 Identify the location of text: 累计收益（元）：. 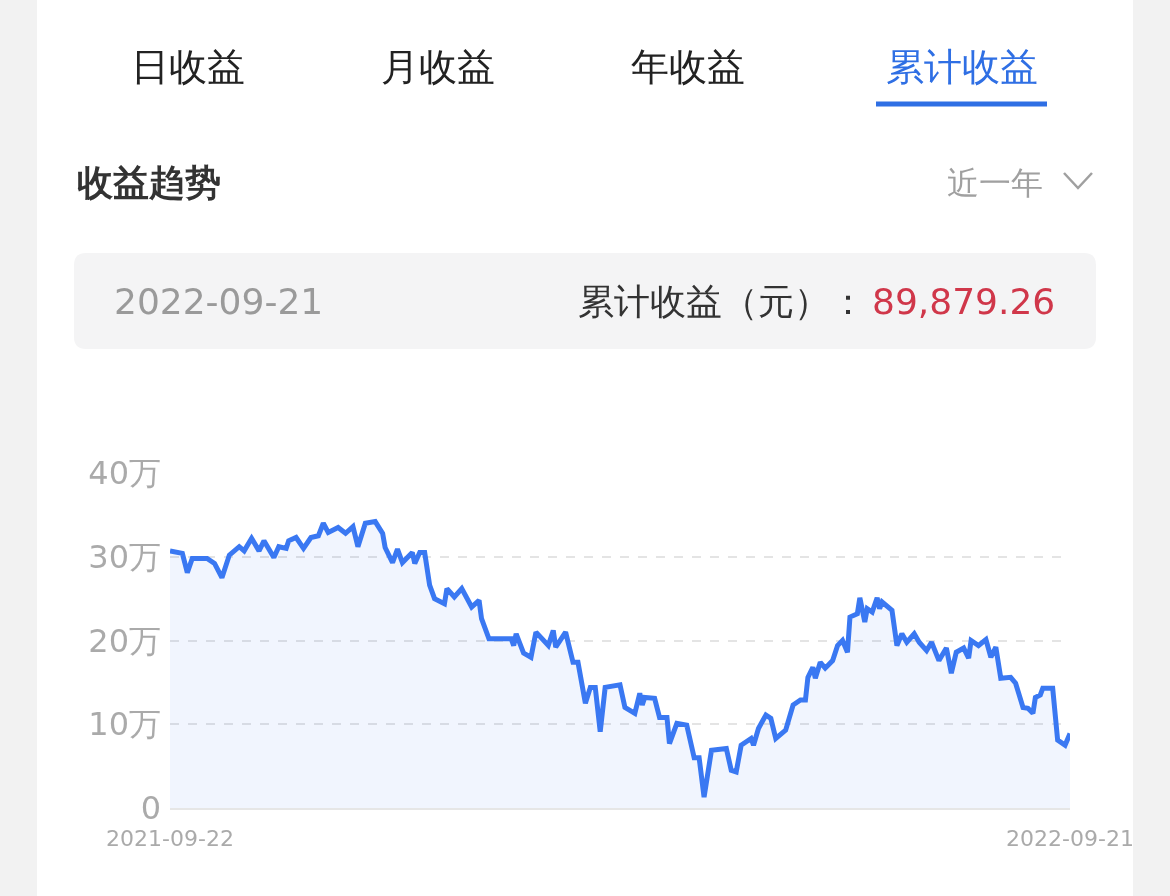
(722, 301).